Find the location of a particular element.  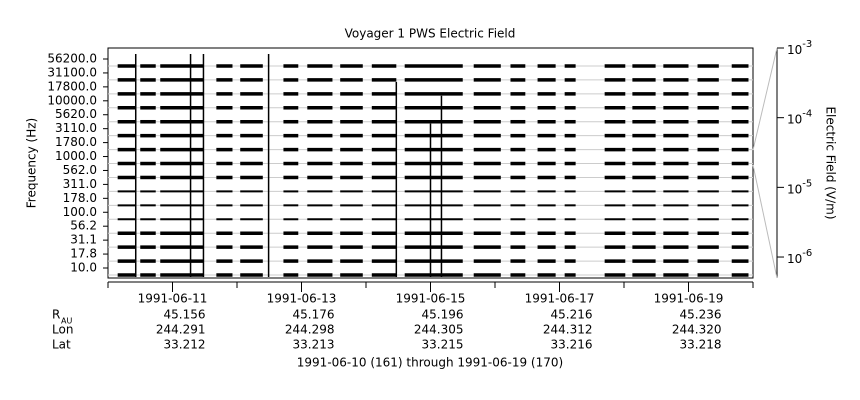

y2-axis-title: Electric Field (V/m) is located at coordinates (831, 162).